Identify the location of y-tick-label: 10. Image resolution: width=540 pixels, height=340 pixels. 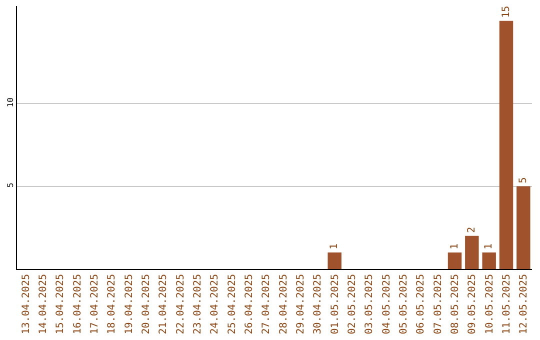
(10, 102).